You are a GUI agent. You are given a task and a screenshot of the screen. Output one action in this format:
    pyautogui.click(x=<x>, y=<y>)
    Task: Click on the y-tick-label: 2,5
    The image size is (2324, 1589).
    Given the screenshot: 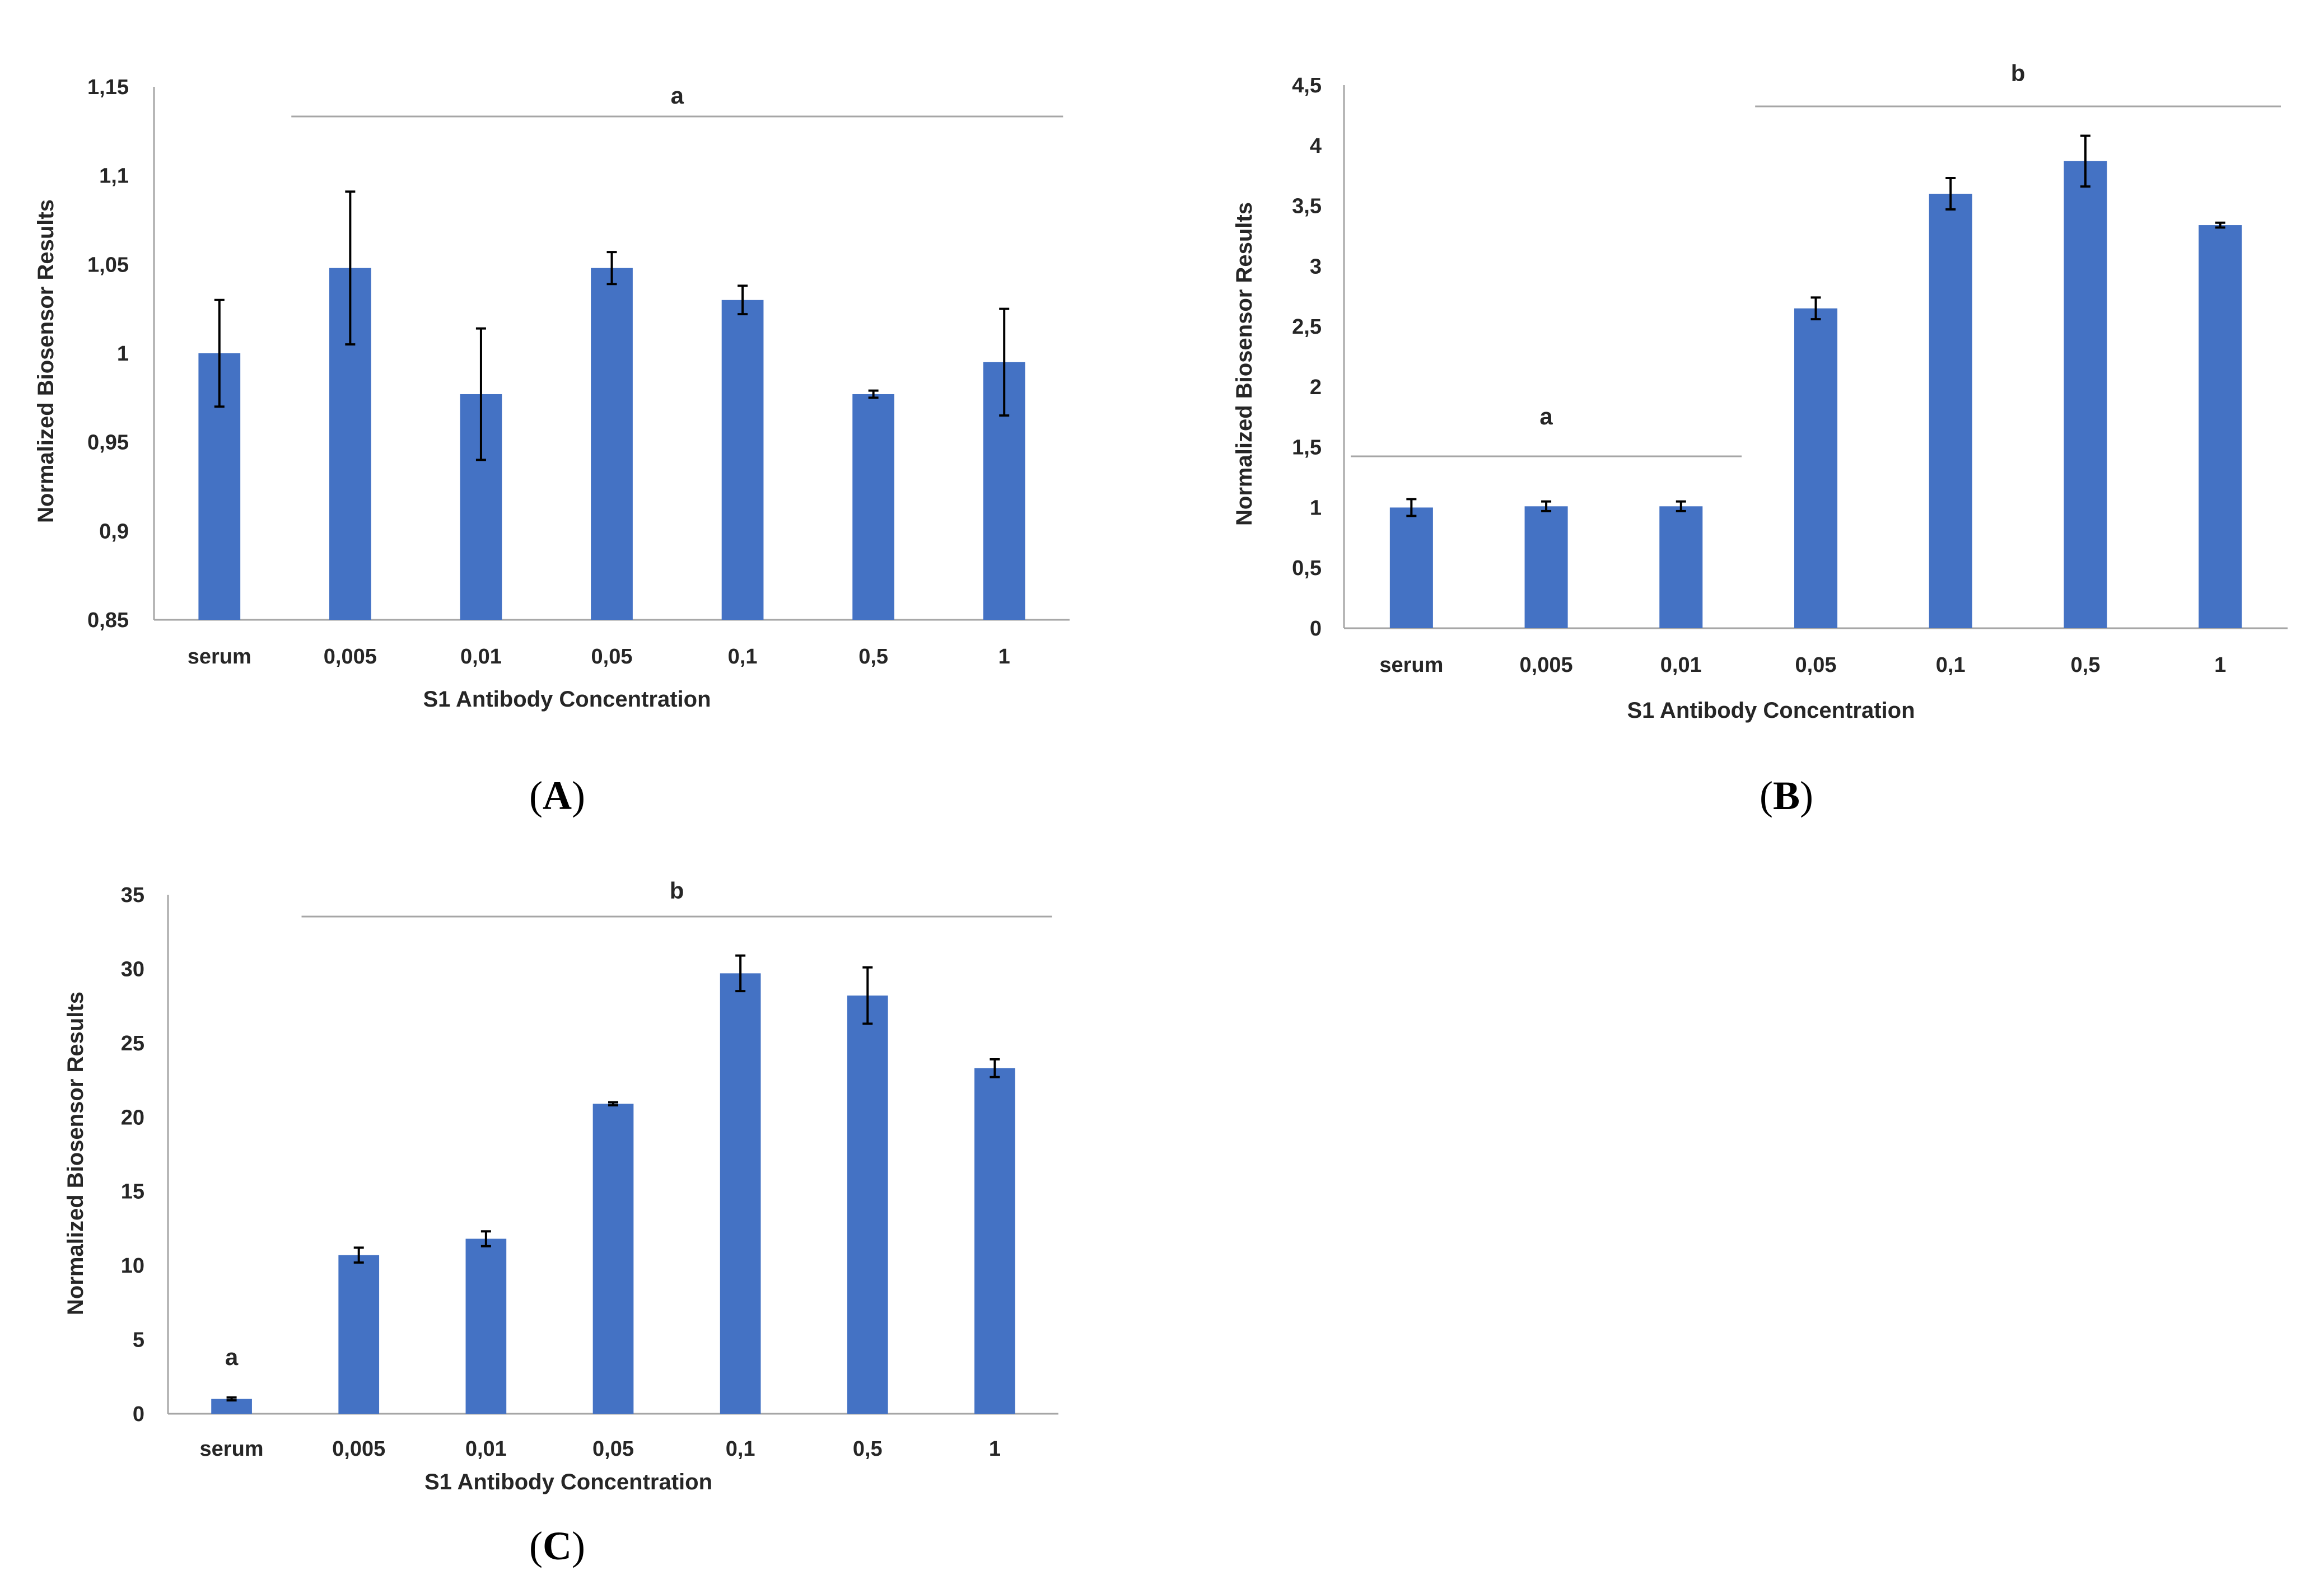 What is the action you would take?
    pyautogui.click(x=1307, y=327)
    